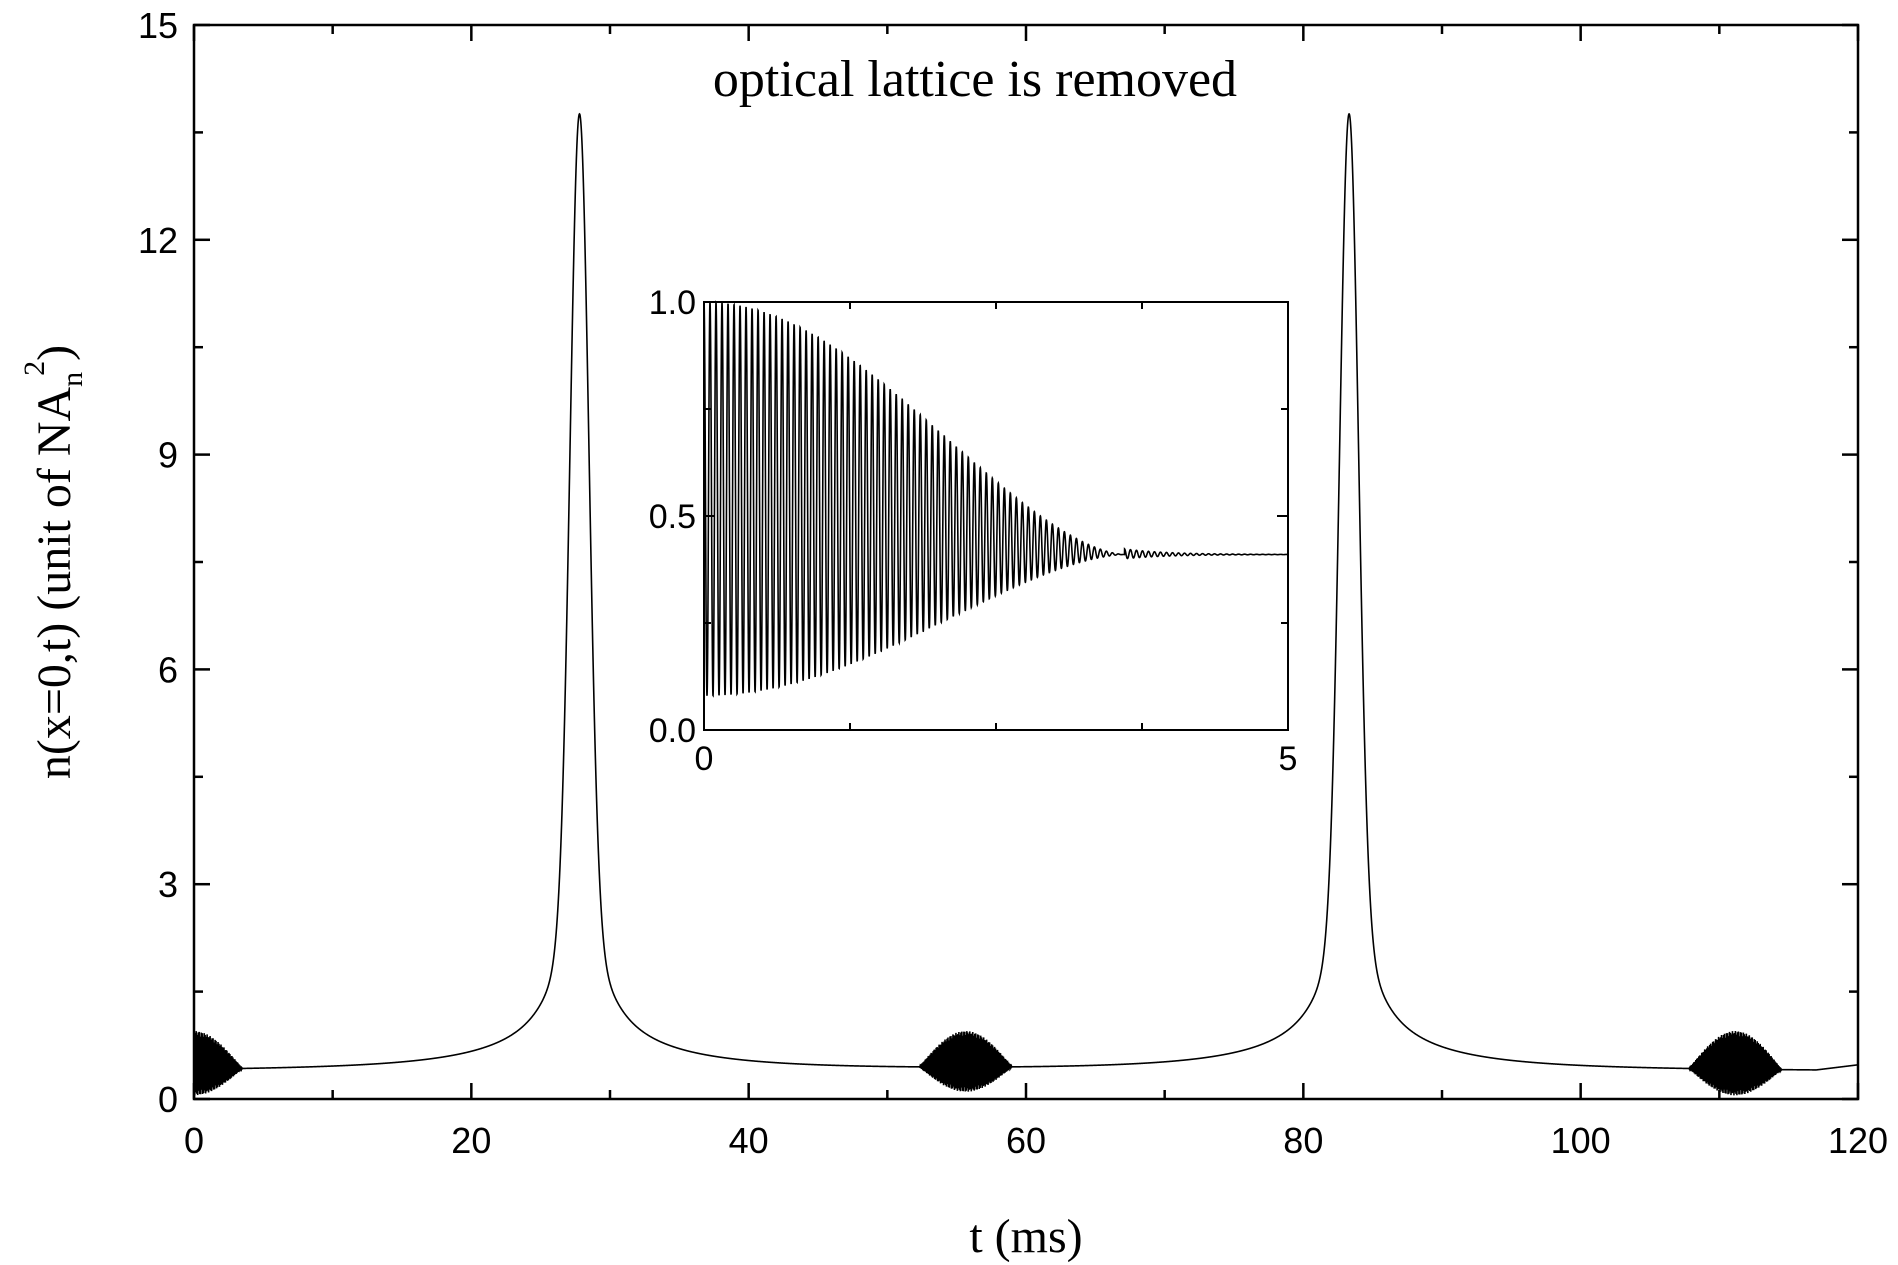  I want to click on y-axis-title: n(x=0,t) (unit of NAn2), so click(53, 562).